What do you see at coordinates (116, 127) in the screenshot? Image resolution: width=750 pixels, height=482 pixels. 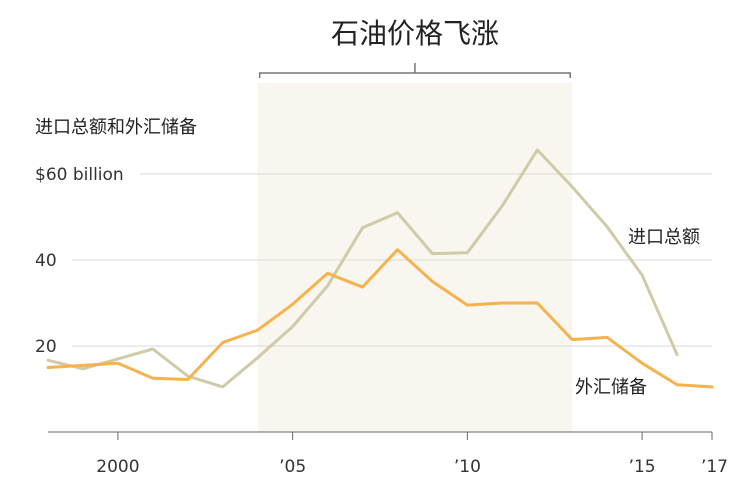 I see `y-axis-label: 进口总额和外汇储备` at bounding box center [116, 127].